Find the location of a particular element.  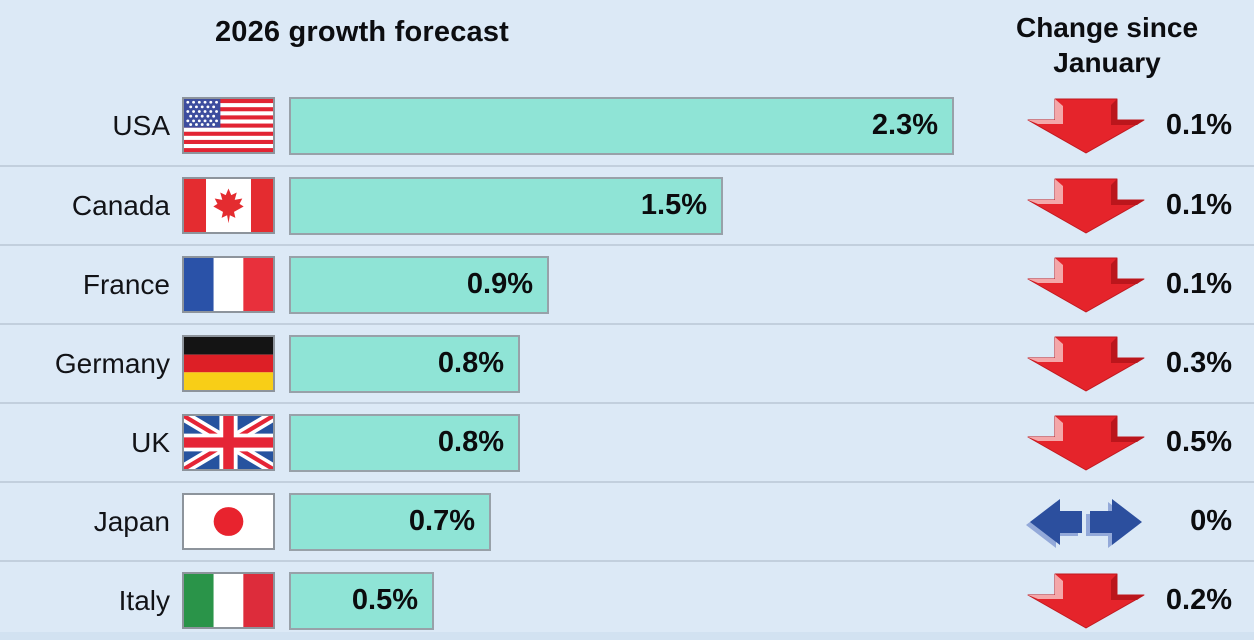

country-label: France is located at coordinates (126, 284).